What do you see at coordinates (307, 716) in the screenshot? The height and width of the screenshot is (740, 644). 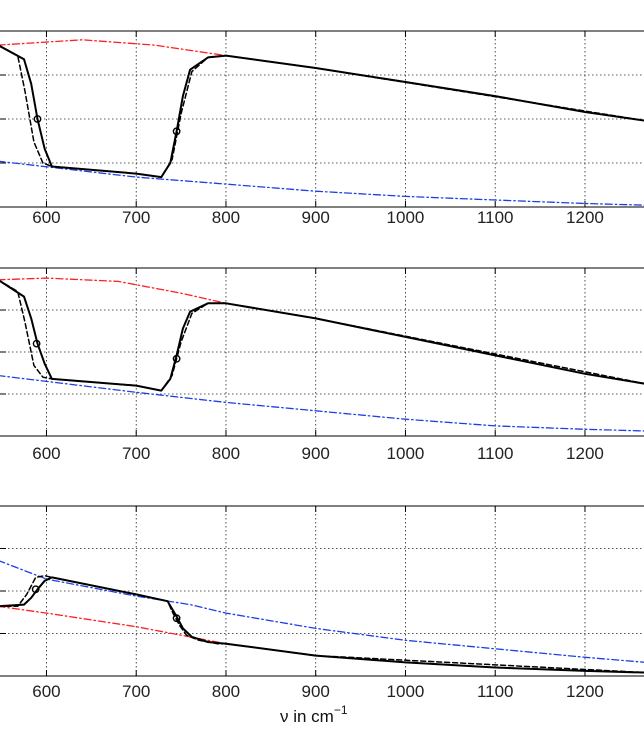 I see `x-axis-label-main: ν in cm` at bounding box center [307, 716].